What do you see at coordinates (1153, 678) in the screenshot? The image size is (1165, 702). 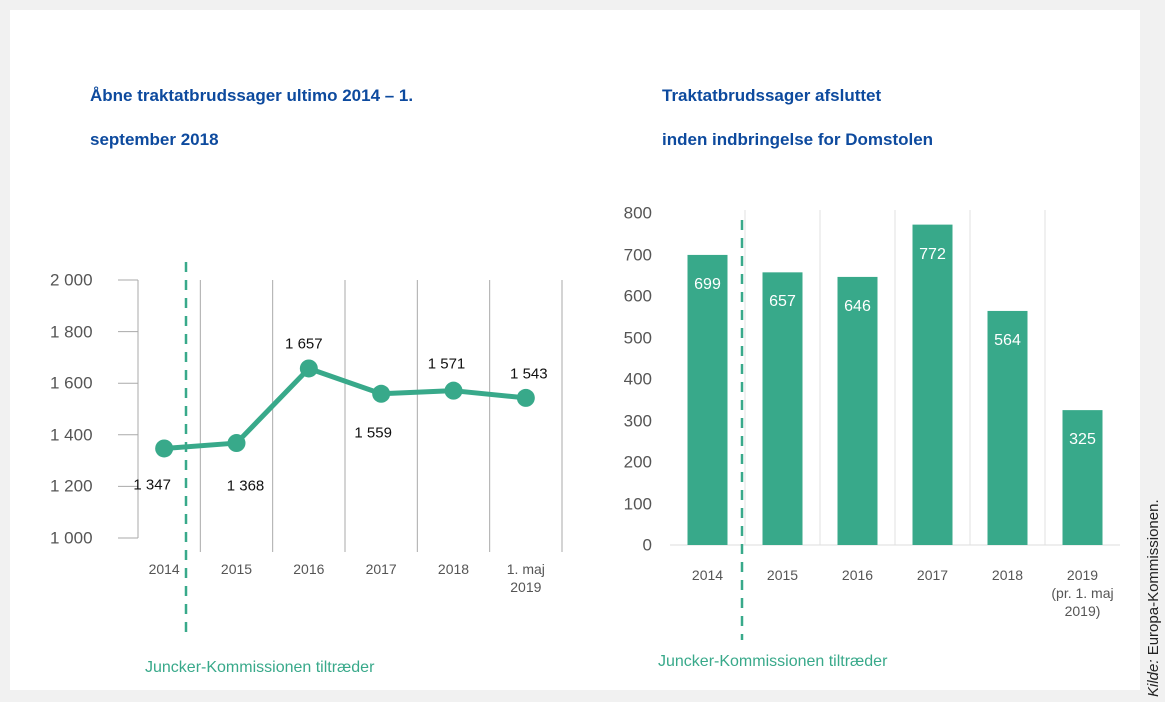 I see `source-prefix: Kilde:` at bounding box center [1153, 678].